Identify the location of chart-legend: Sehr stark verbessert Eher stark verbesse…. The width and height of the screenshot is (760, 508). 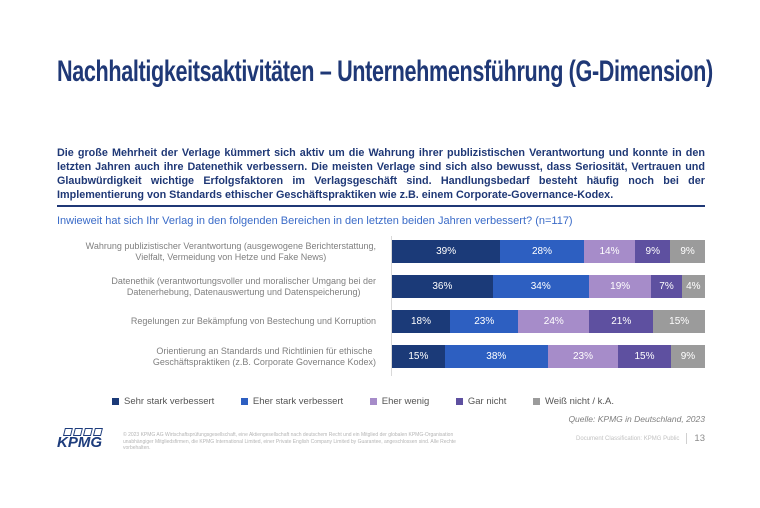
(363, 401).